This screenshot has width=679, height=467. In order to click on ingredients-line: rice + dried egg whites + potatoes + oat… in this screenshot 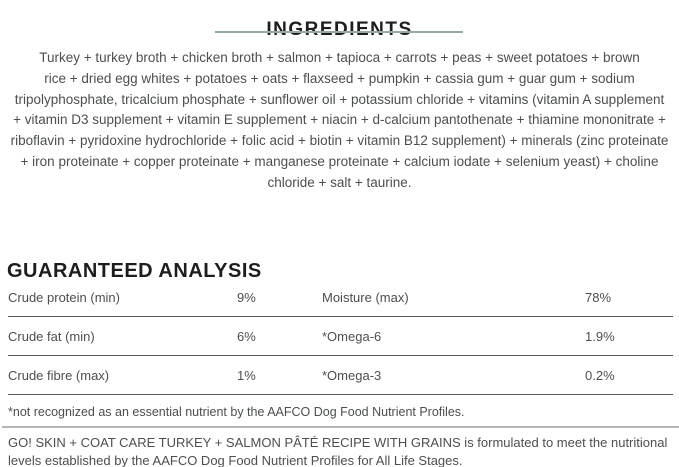, I will do `click(339, 78)`.